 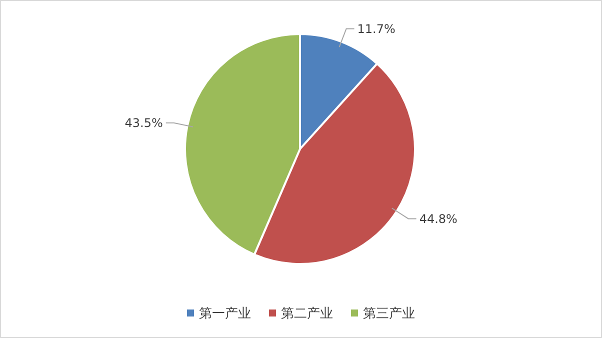 I want to click on legend-label: 第一产业, so click(x=225, y=314).